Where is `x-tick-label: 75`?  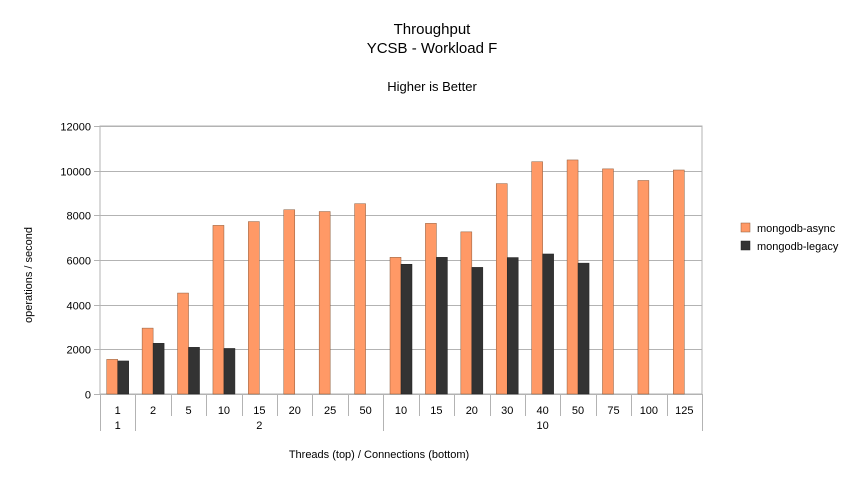
x-tick-label: 75 is located at coordinates (613, 411).